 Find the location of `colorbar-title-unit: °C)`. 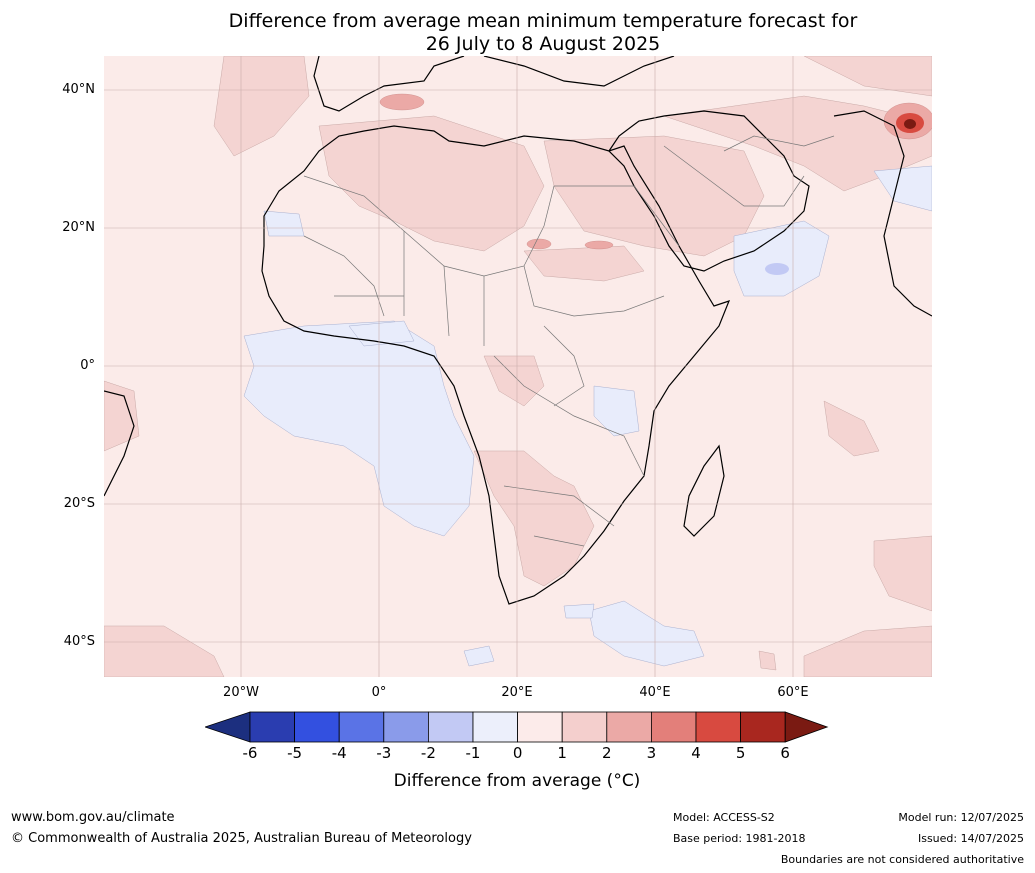

colorbar-title-unit: °C) is located at coordinates (627, 781).